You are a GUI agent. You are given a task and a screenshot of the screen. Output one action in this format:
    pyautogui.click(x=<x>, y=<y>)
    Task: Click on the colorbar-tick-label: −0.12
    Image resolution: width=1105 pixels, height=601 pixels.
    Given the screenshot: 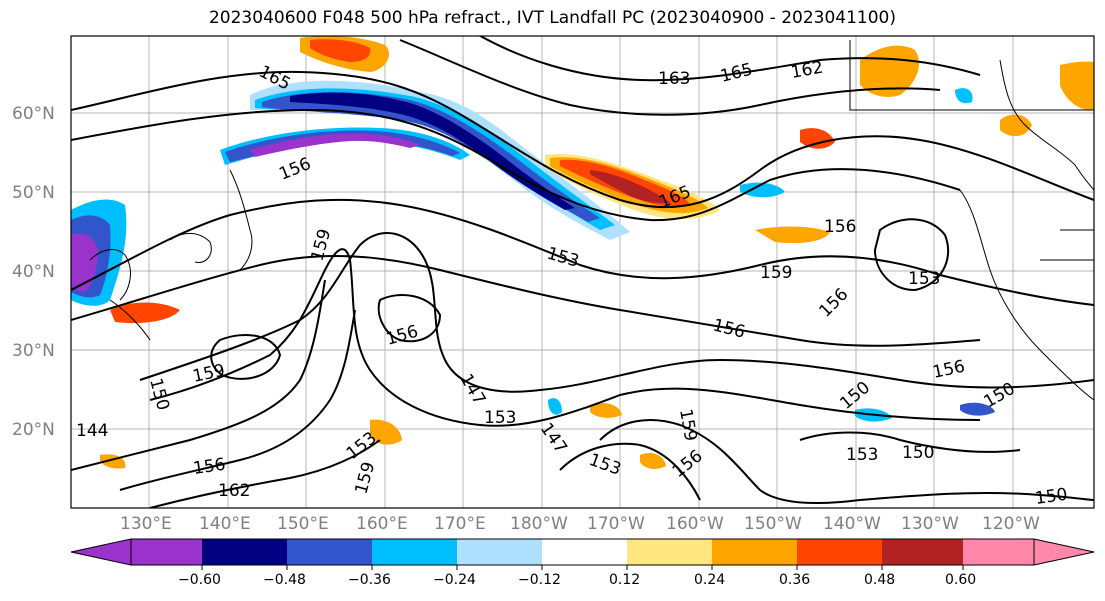 What is the action you would take?
    pyautogui.click(x=539, y=580)
    